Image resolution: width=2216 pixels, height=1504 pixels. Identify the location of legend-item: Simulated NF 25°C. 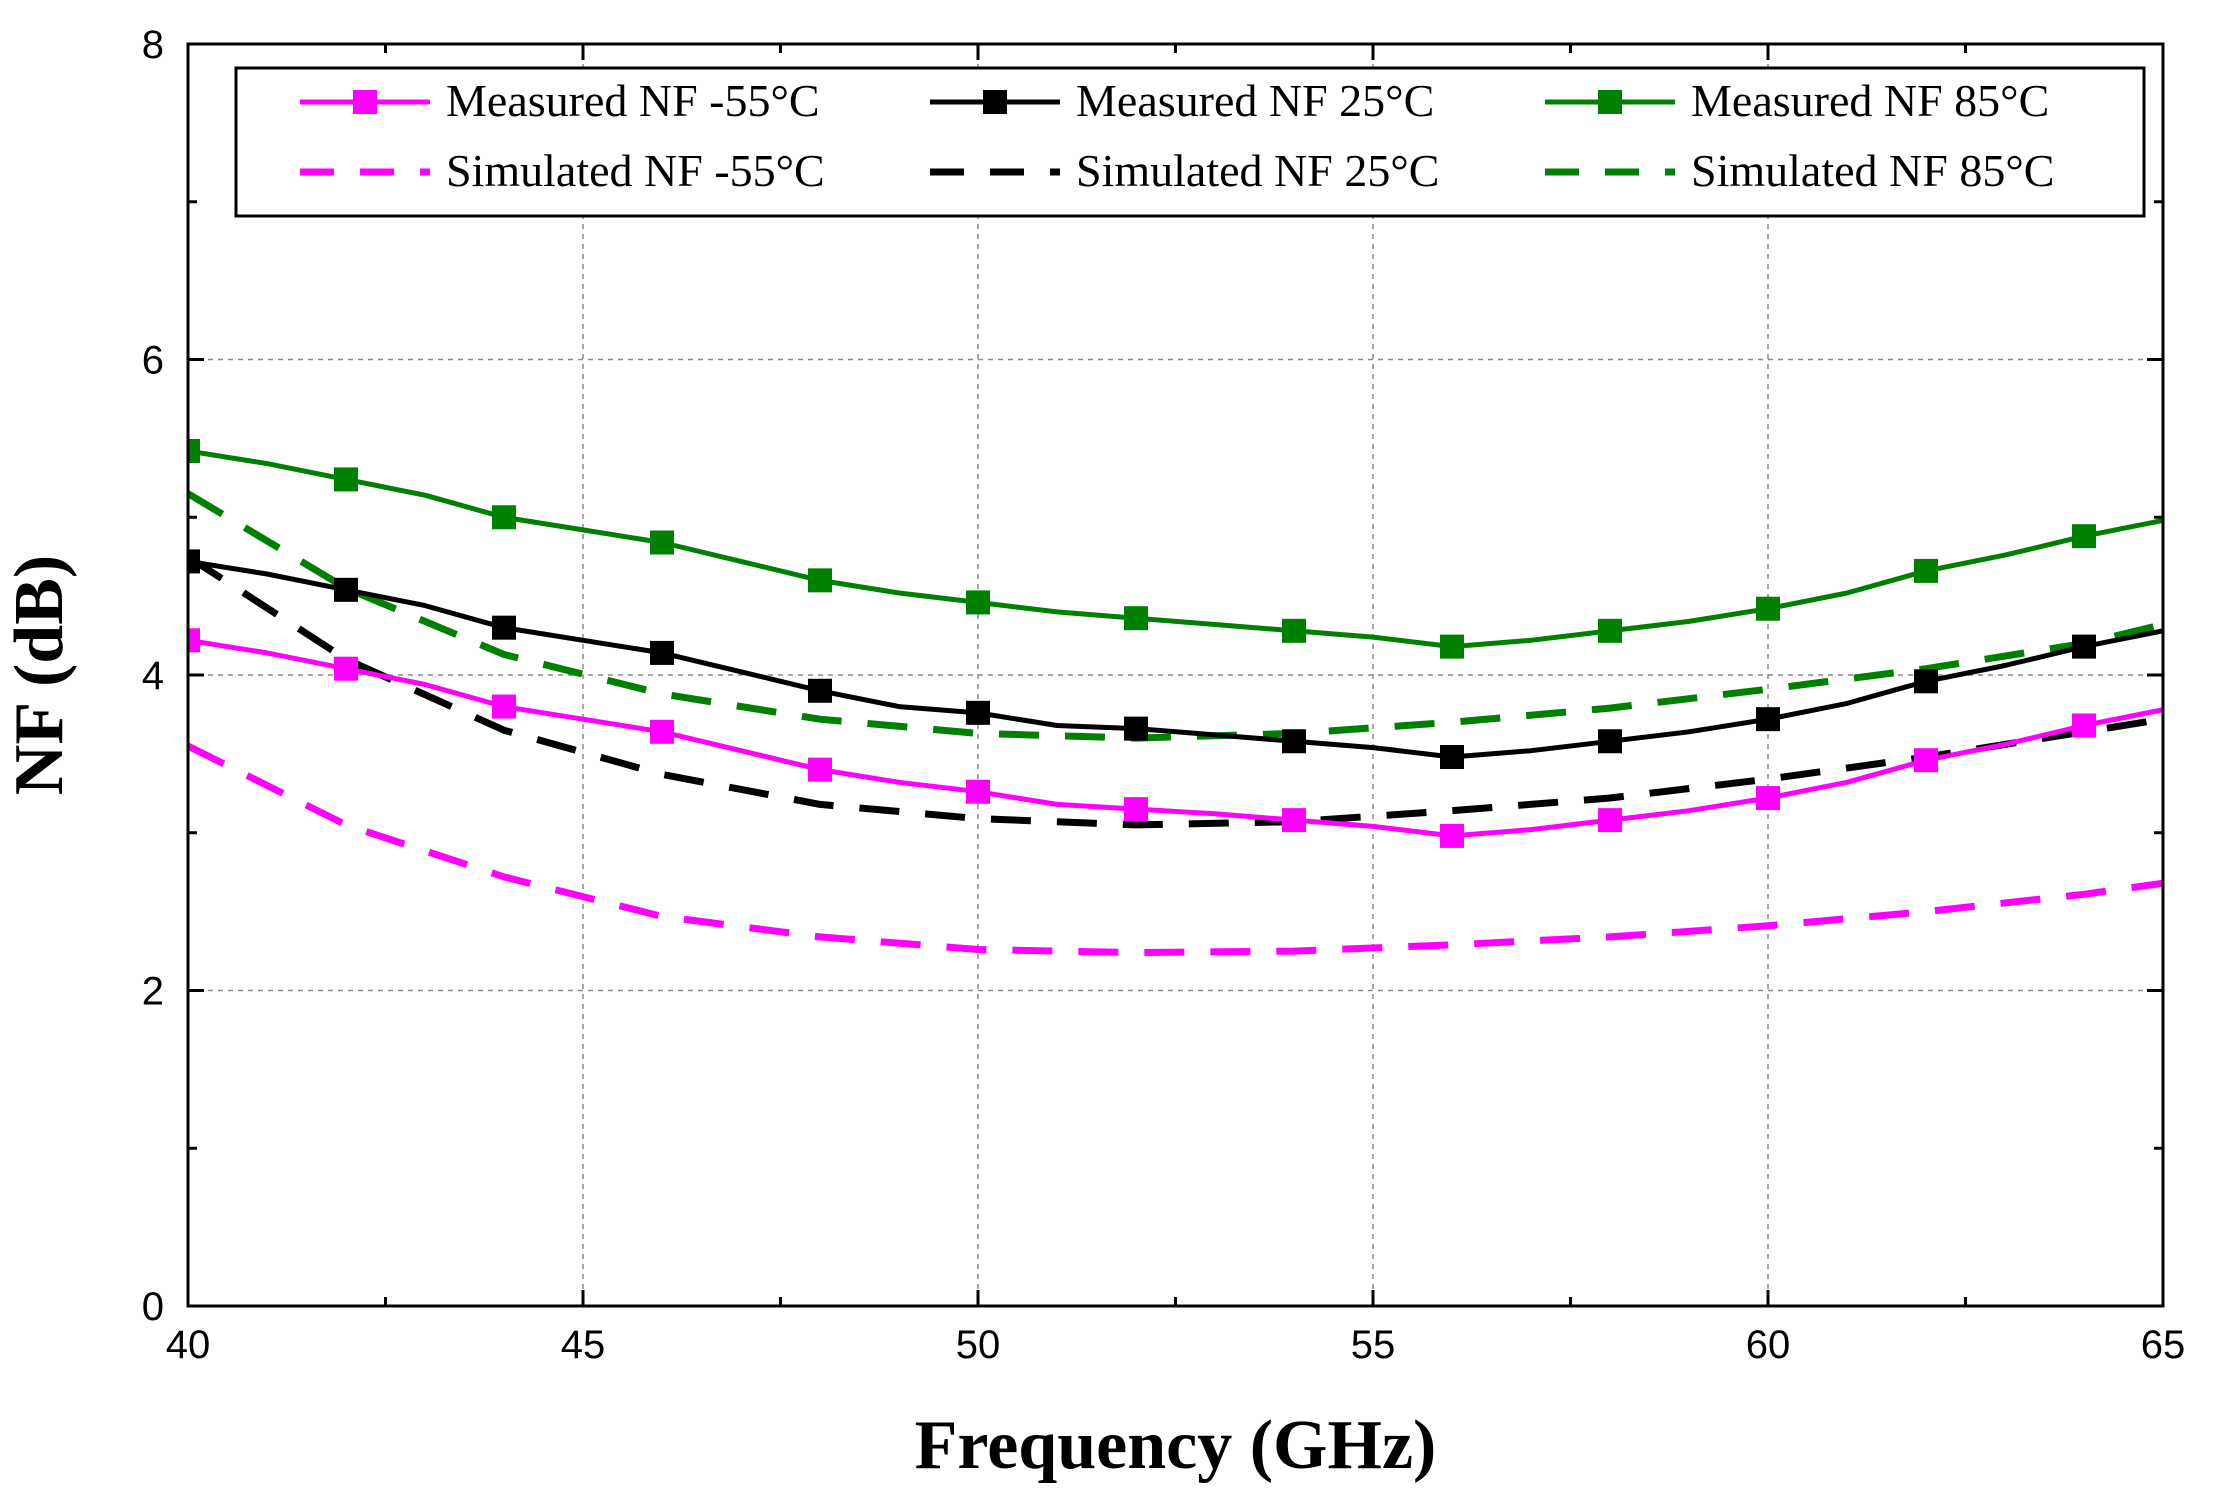
(1184, 170).